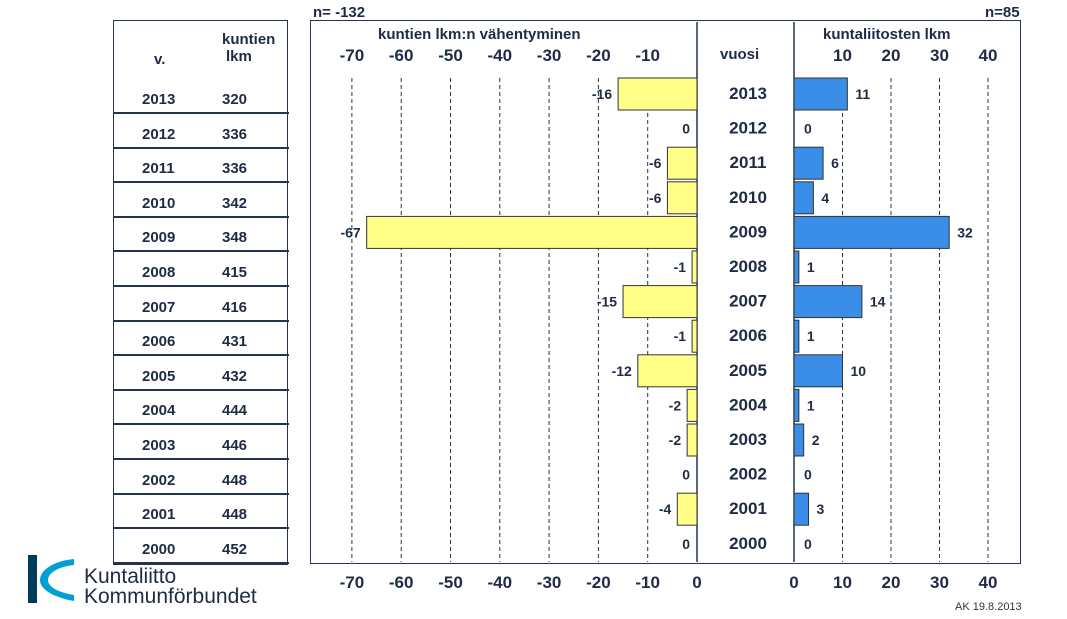  Describe the element at coordinates (602, 94) in the screenshot. I see `left-bar-label: -16` at that location.